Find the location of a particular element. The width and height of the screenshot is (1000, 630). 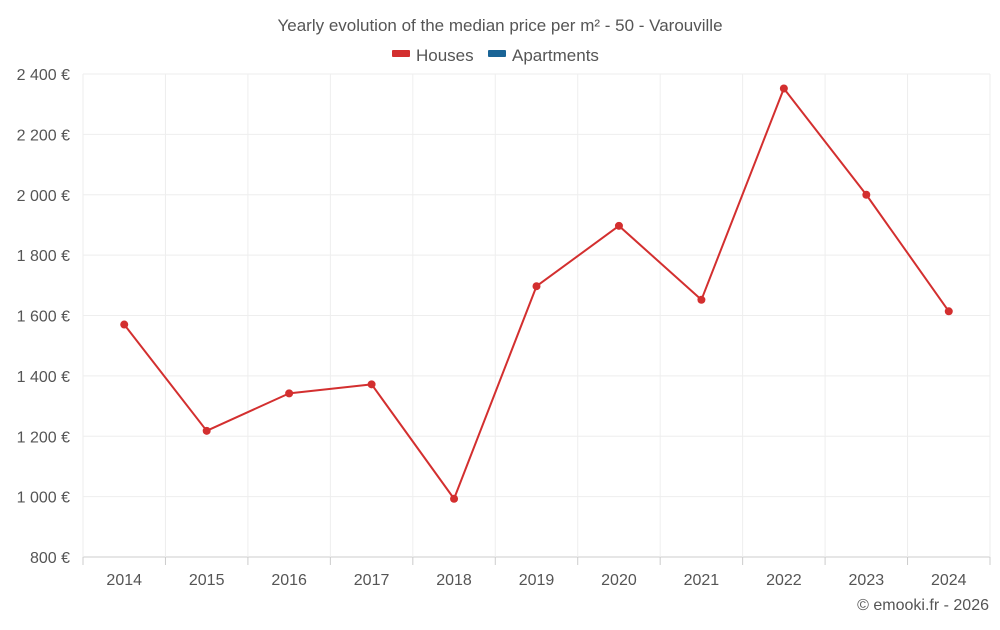

y-tick-label: 2 400 € is located at coordinates (43, 75).